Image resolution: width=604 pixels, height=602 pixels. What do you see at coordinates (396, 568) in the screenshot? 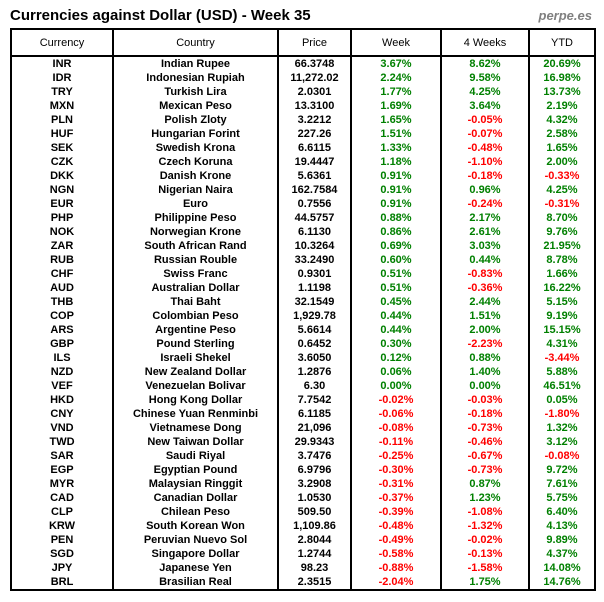
I see `cell-week: -0.88%` at bounding box center [396, 568].